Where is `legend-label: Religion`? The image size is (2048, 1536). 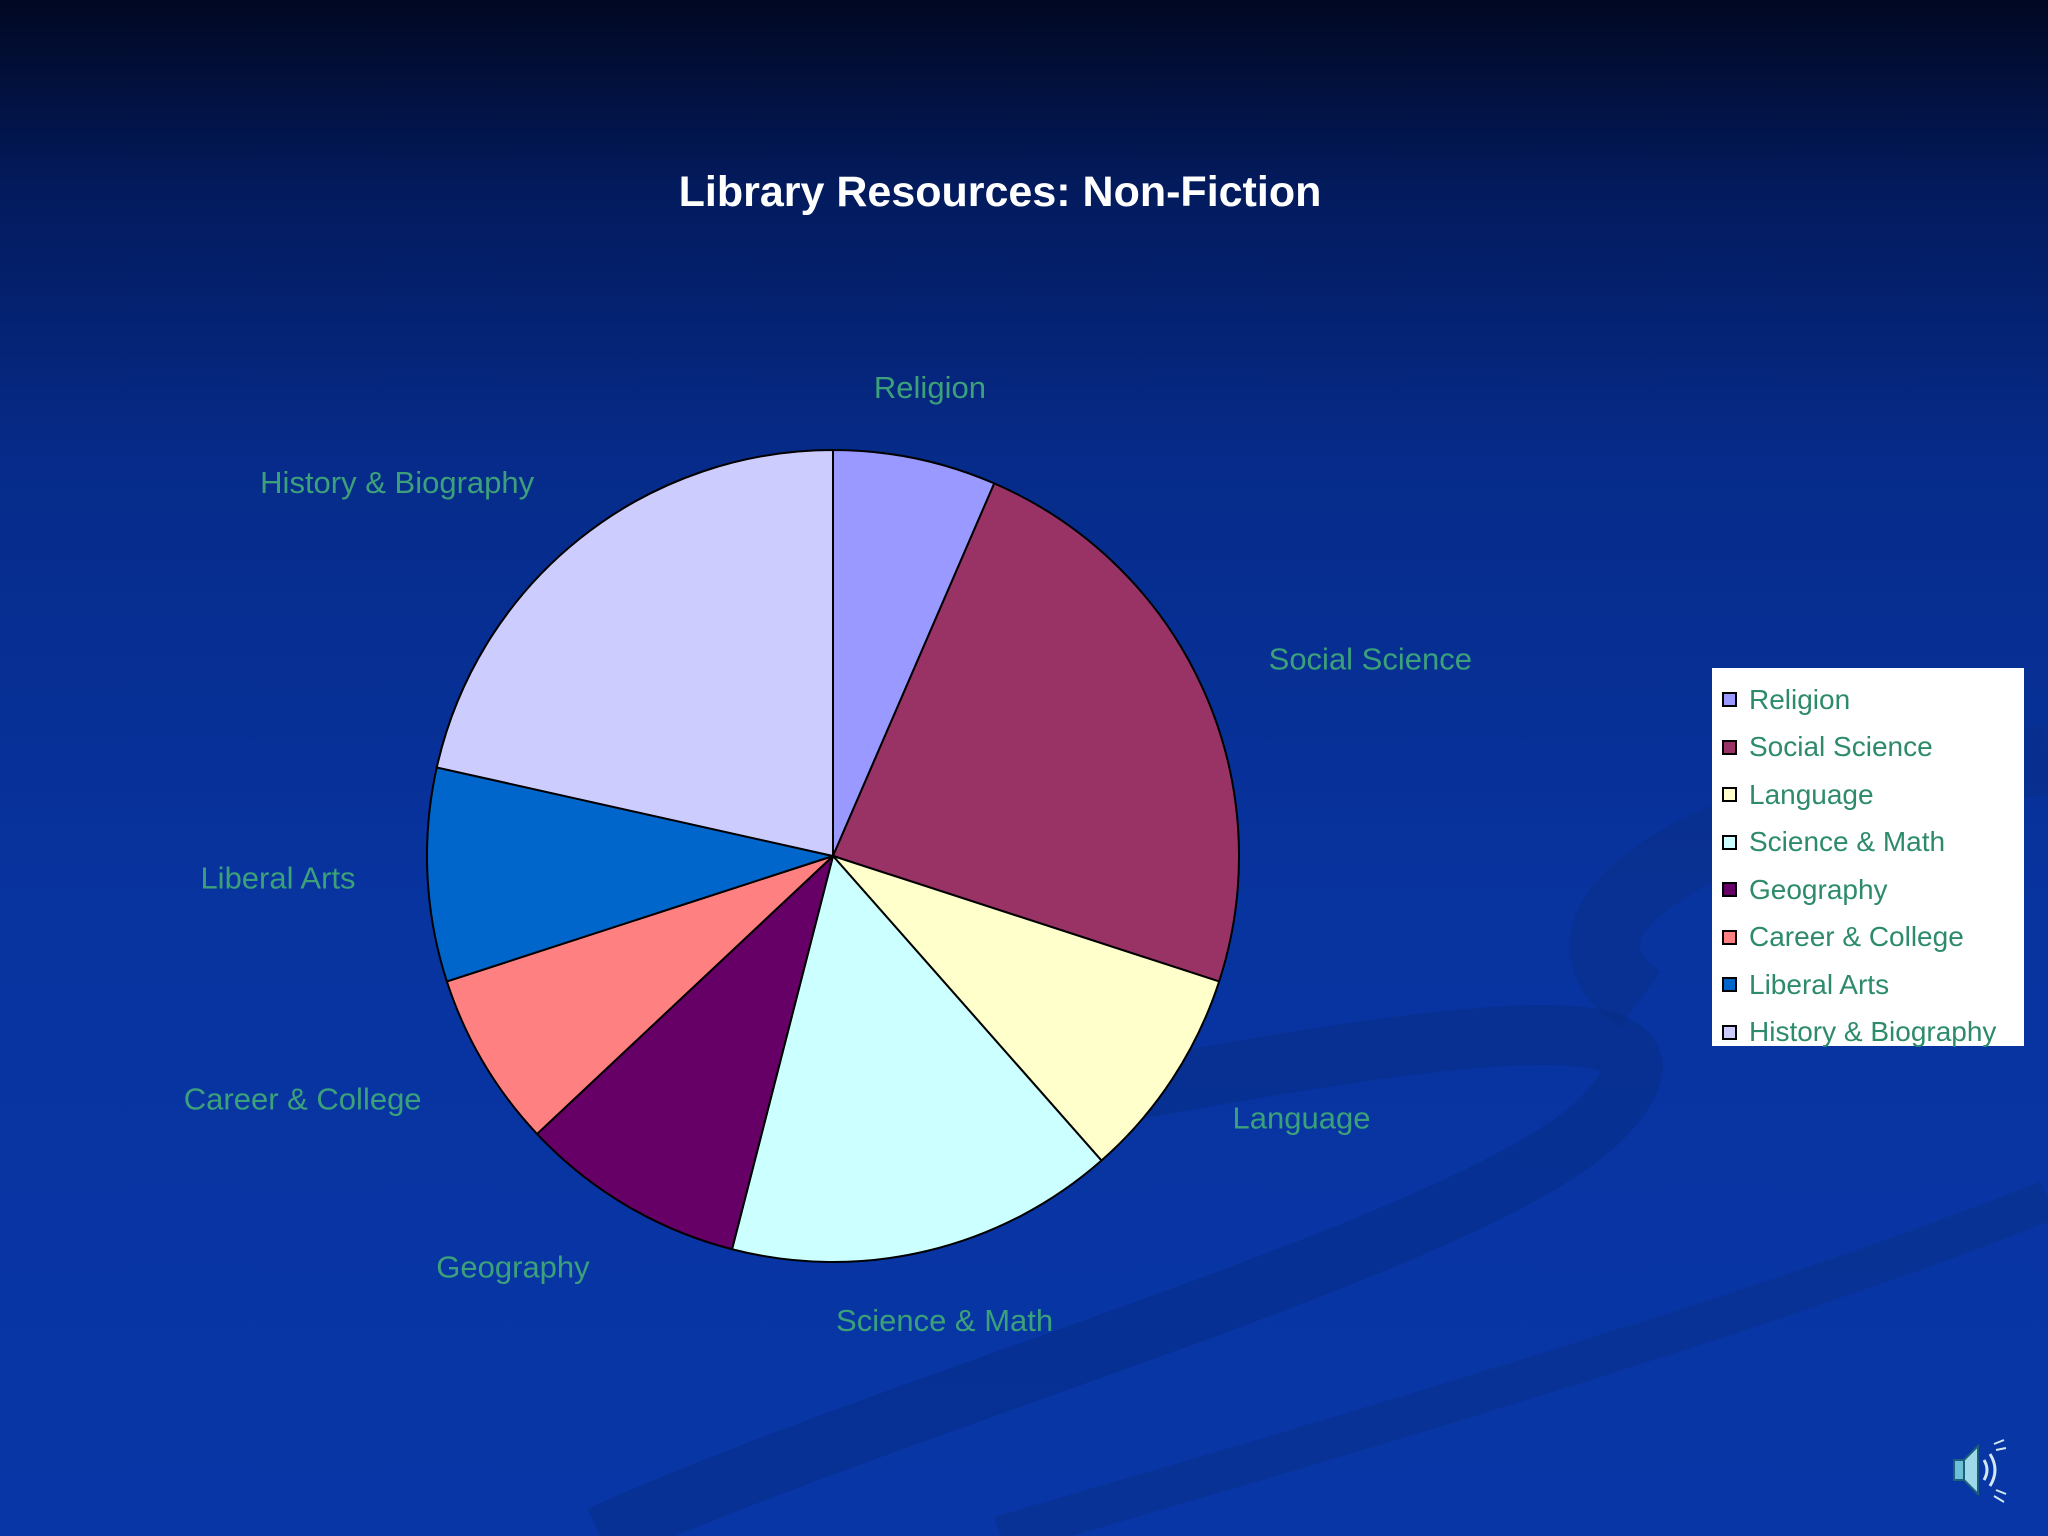 legend-label: Religion is located at coordinates (1800, 699).